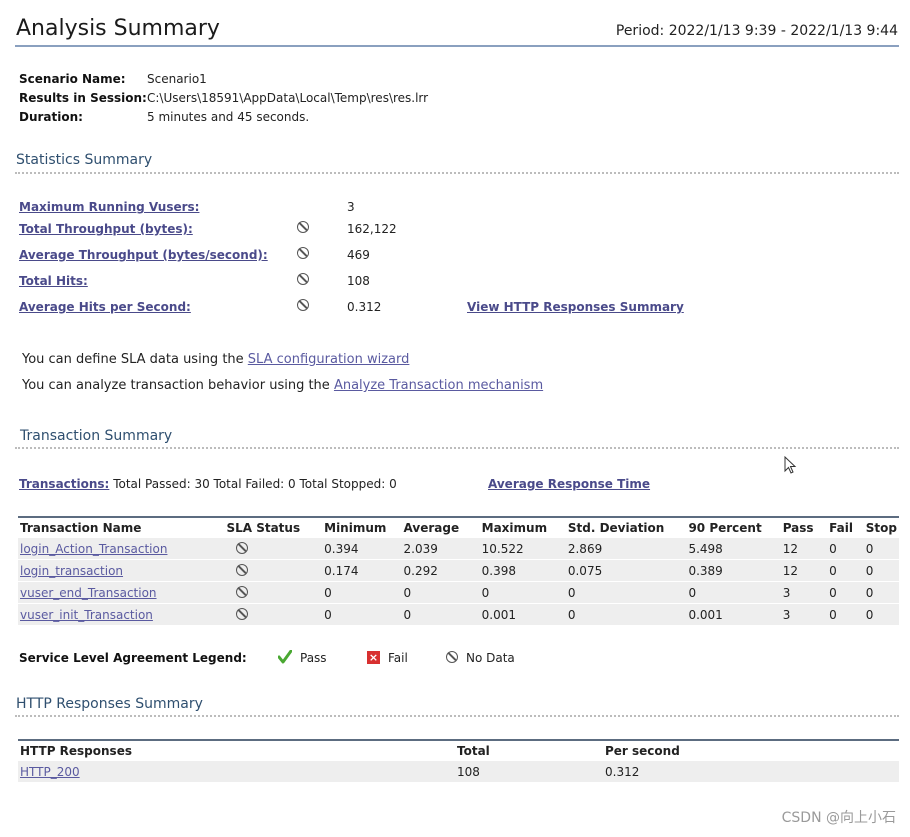  What do you see at coordinates (106, 229) in the screenshot?
I see `total-throughput-link: Total Throughput (bytes):` at bounding box center [106, 229].